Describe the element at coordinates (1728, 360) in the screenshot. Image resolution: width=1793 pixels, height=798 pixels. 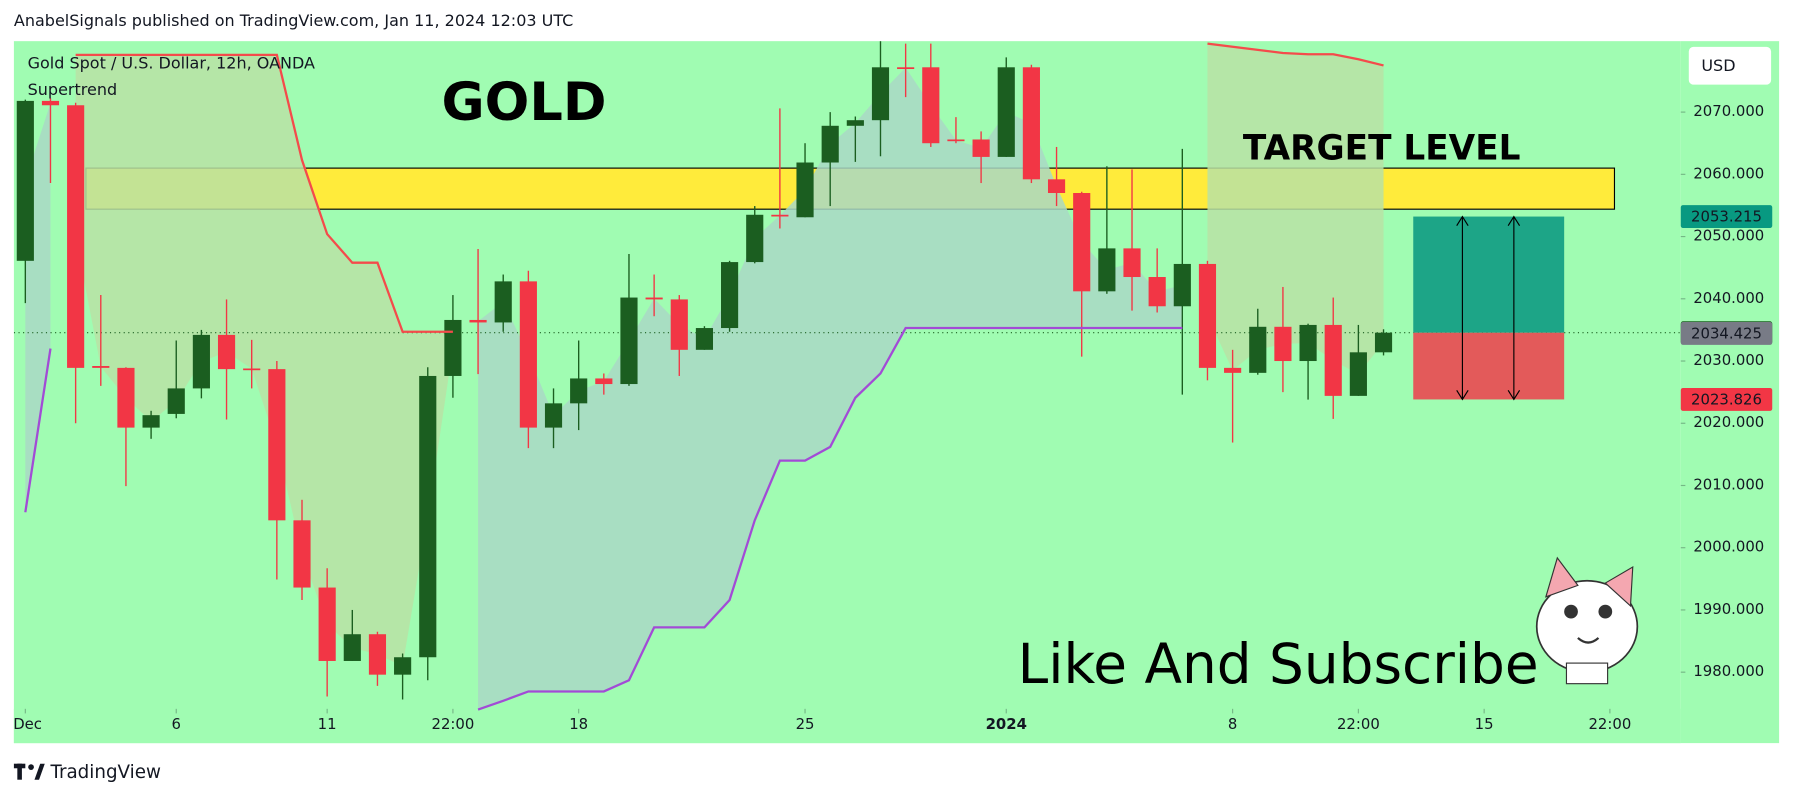
I see `y-tick-label: 2030.000` at that location.